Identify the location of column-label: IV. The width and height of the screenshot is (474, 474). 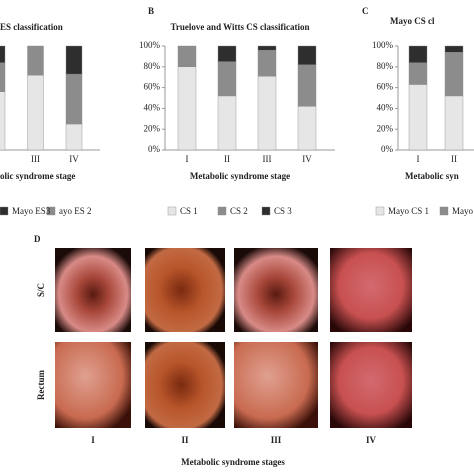
(371, 440).